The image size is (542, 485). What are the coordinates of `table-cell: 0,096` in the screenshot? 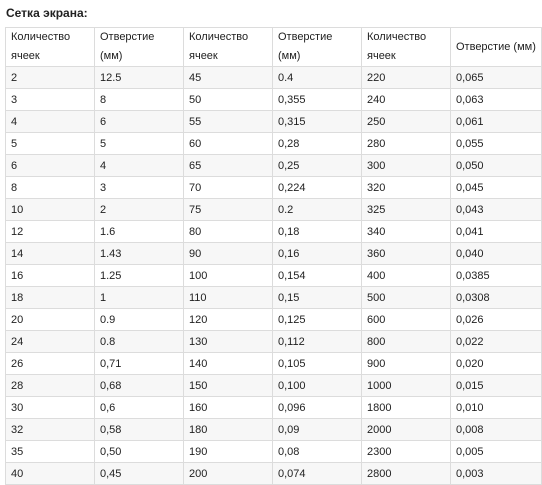 It's located at (317, 407).